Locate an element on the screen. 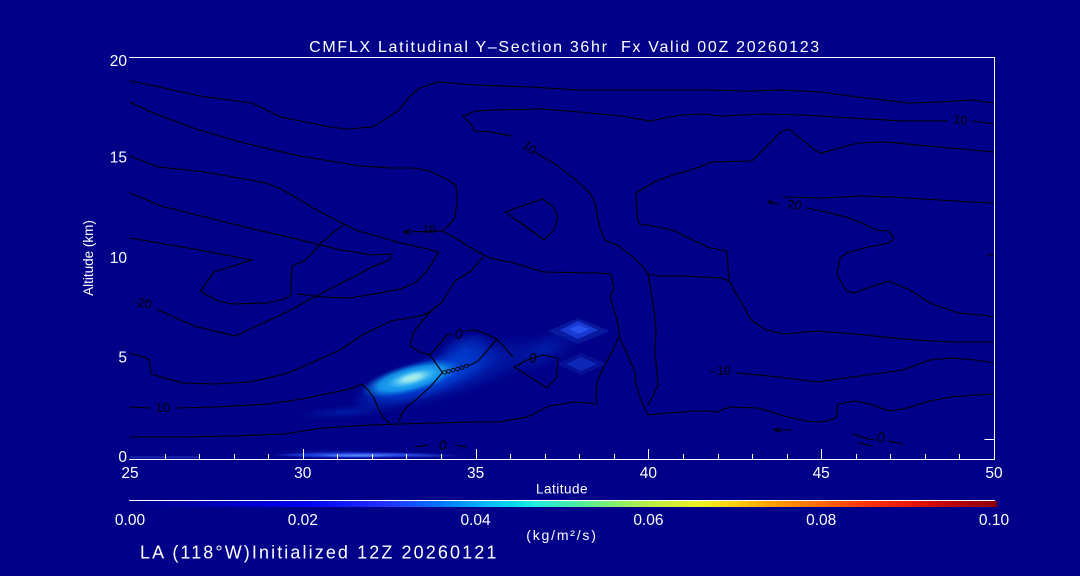 The height and width of the screenshot is (576, 1080). svg-text: -20 is located at coordinates (143, 302).